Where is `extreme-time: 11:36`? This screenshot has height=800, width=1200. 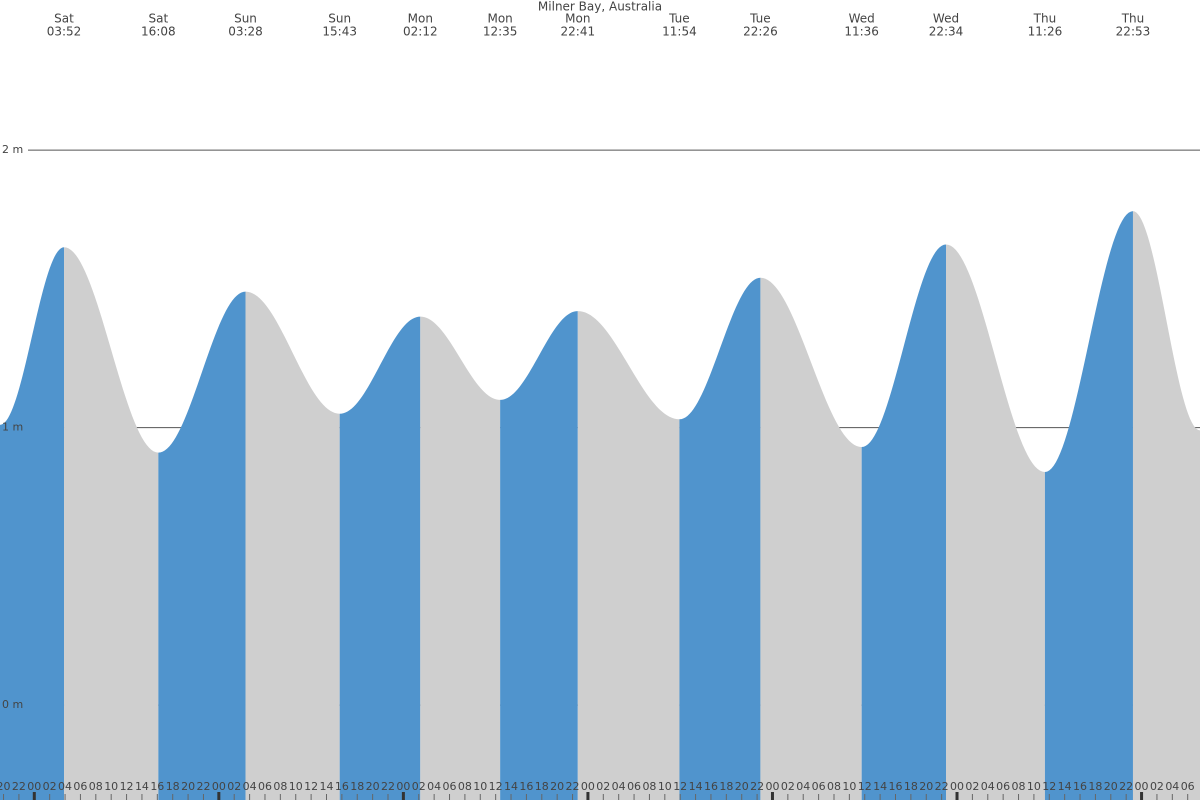
extreme-time: 11:36 is located at coordinates (861, 32).